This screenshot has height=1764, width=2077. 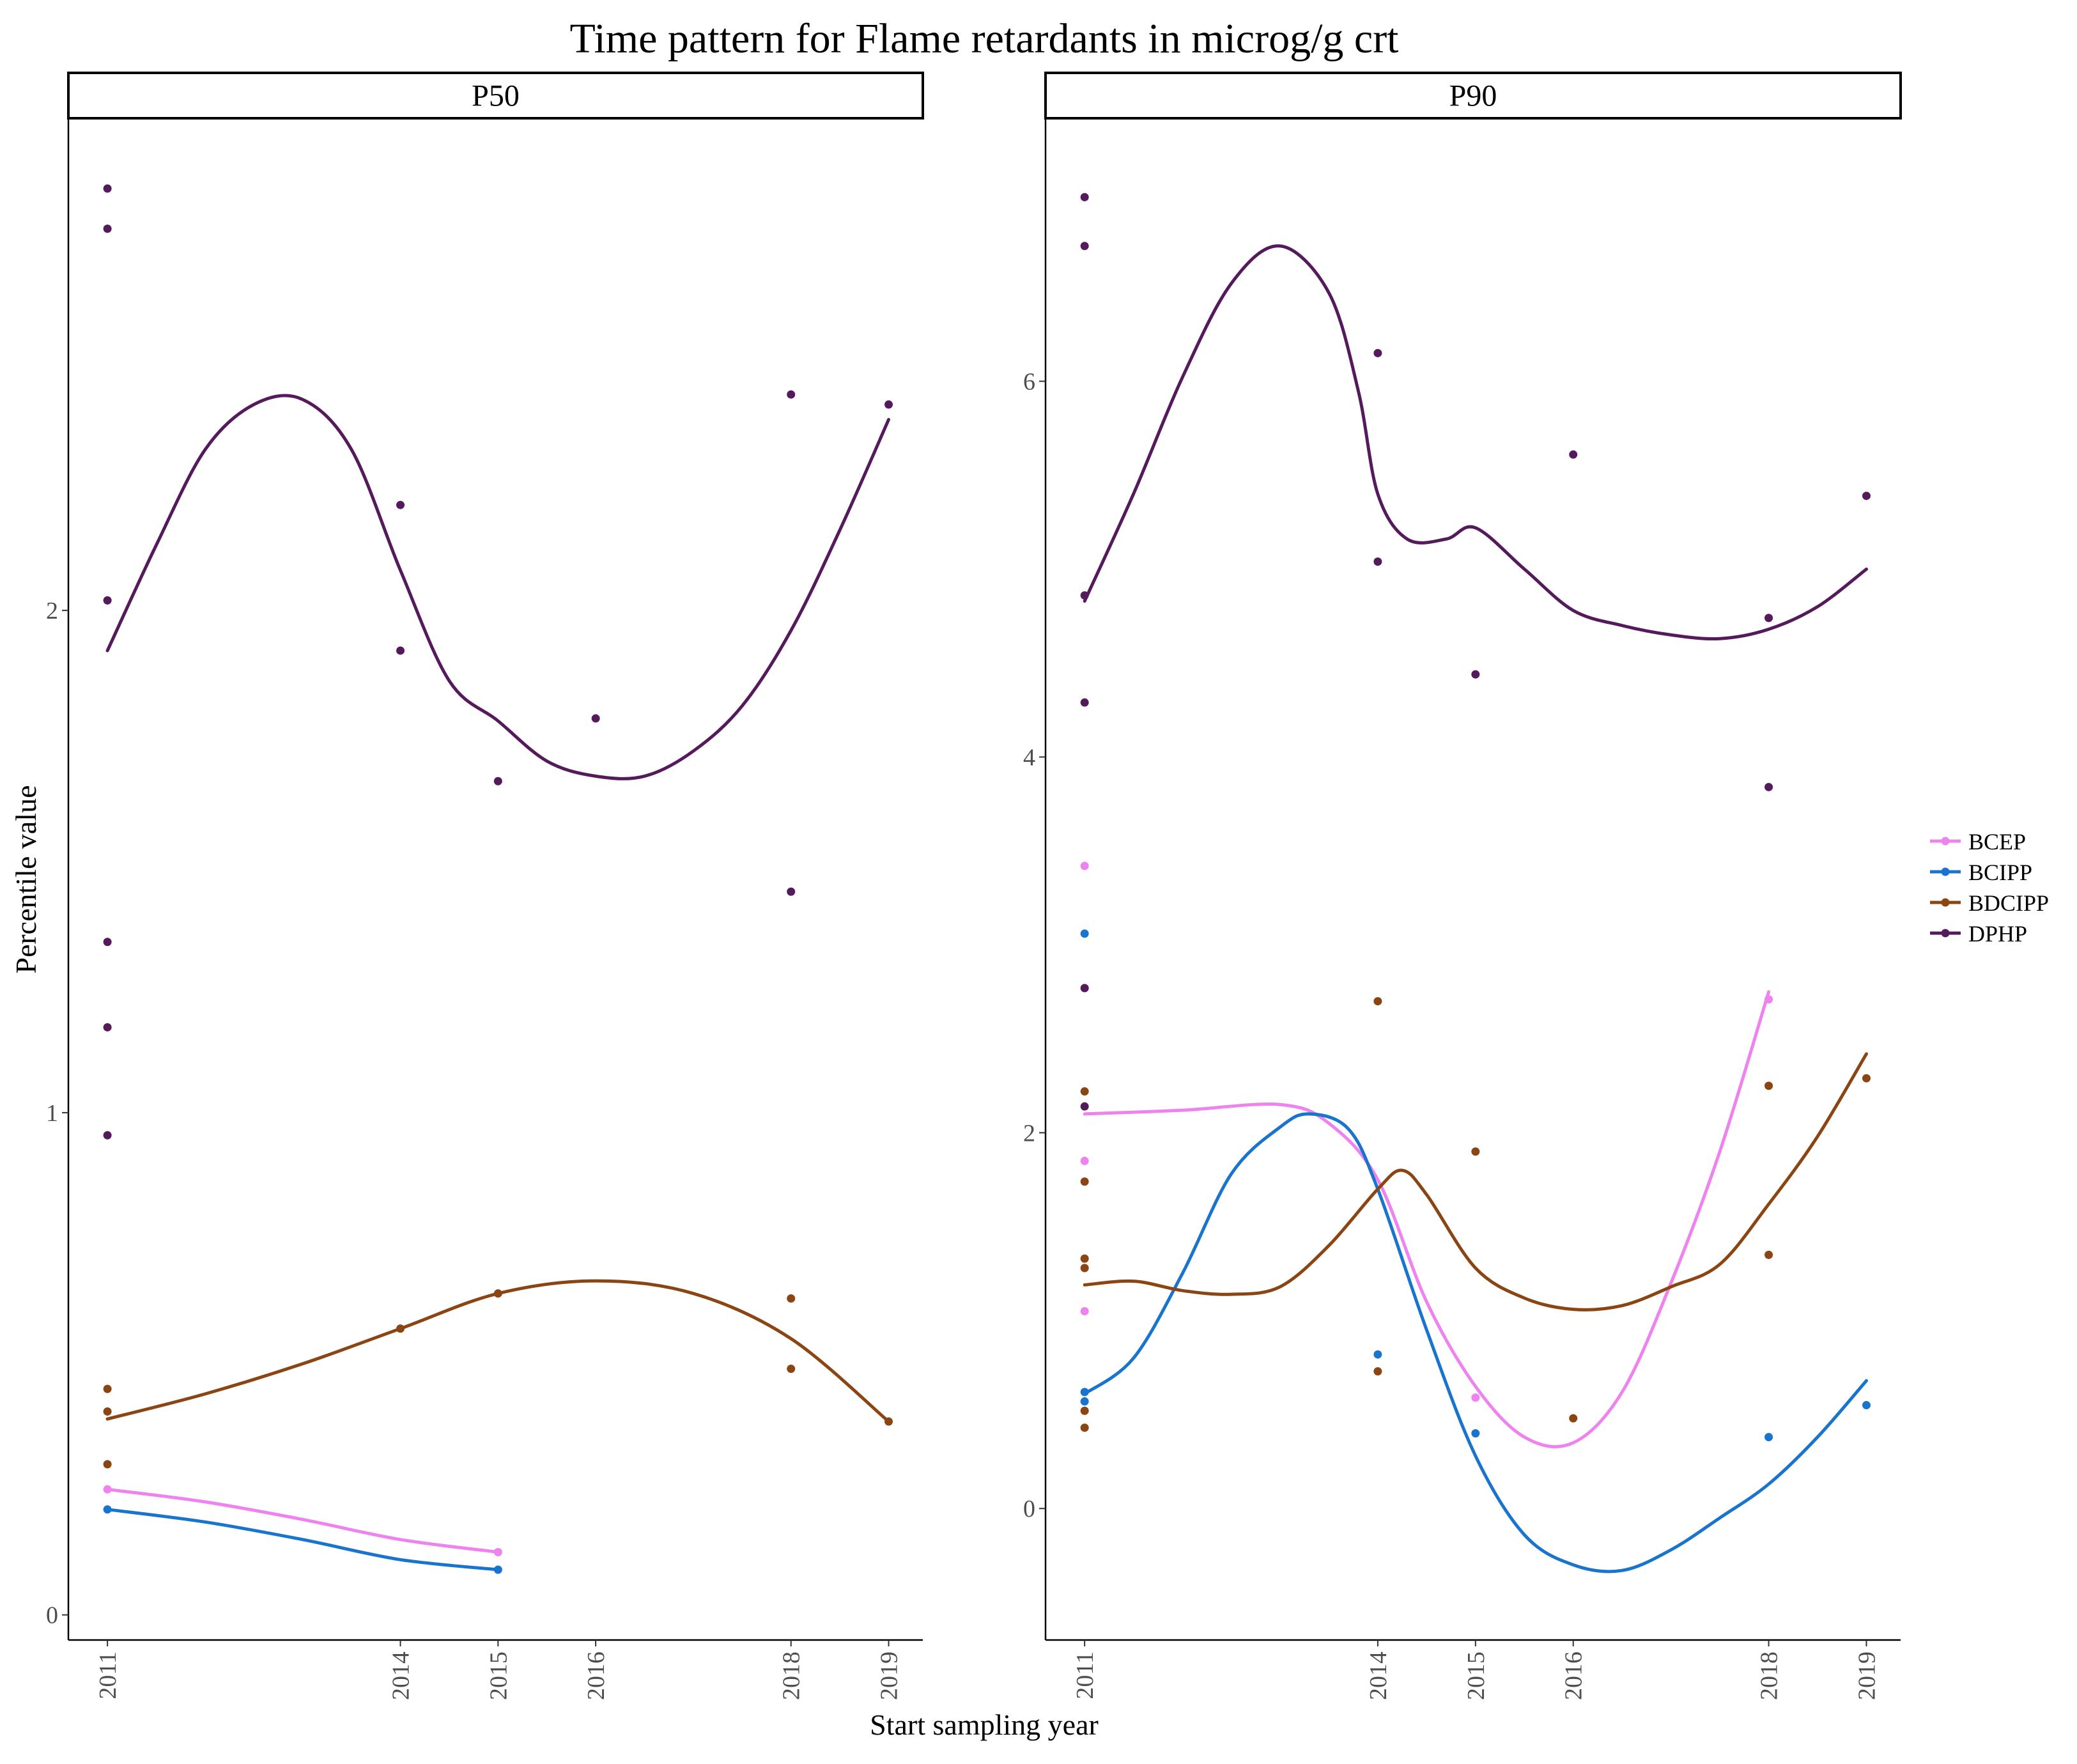 What do you see at coordinates (1866, 1676) in the screenshot?
I see `x-tick-label: 2019` at bounding box center [1866, 1676].